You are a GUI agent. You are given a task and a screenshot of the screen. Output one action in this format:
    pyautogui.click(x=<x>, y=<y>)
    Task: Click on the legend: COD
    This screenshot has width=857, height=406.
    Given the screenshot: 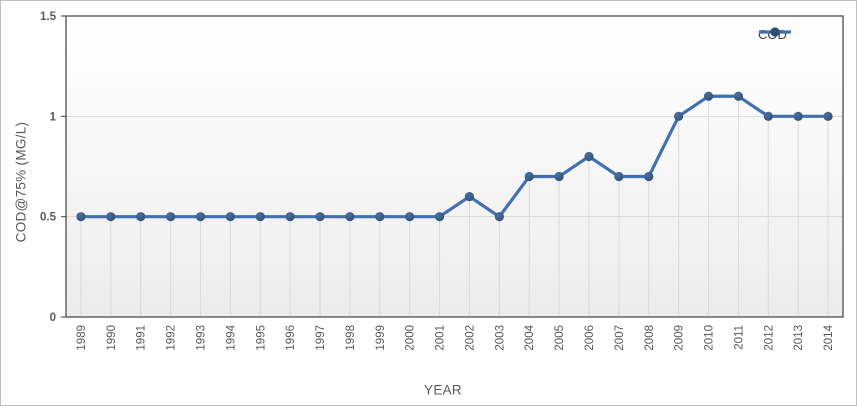 What is the action you would take?
    pyautogui.click(x=774, y=34)
    